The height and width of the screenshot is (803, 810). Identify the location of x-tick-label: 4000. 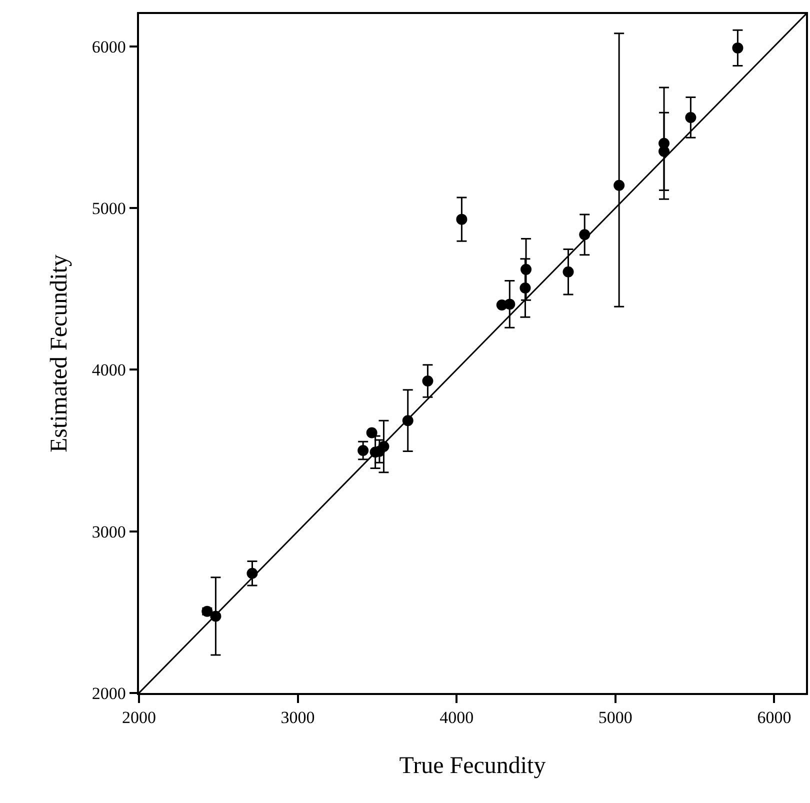
(457, 718).